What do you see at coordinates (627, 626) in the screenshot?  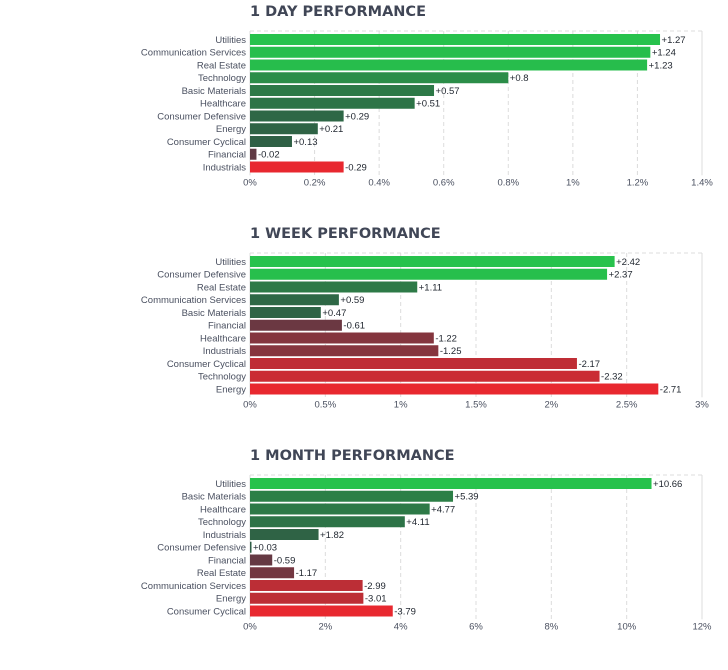 I see `x-tick-label: 10%` at bounding box center [627, 626].